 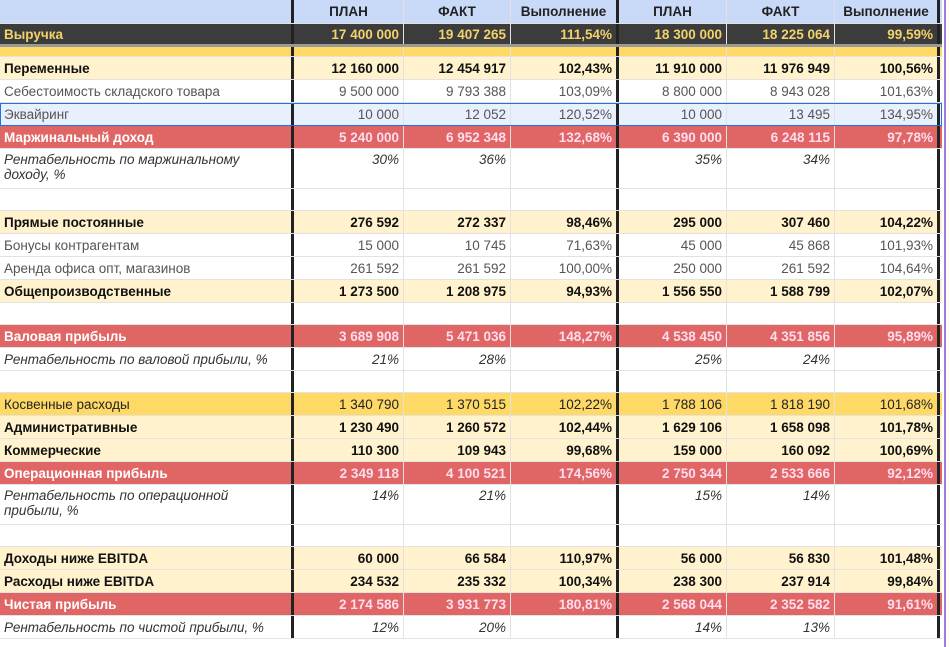 I want to click on cell: 2 349 118, so click(x=349, y=473).